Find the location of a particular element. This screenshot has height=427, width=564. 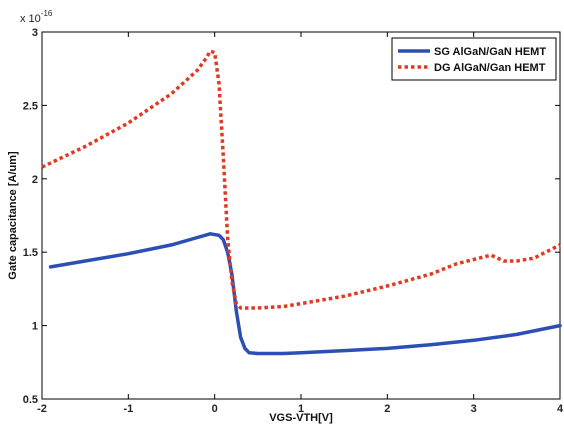

y-tick-label: 1 is located at coordinates (35, 327).